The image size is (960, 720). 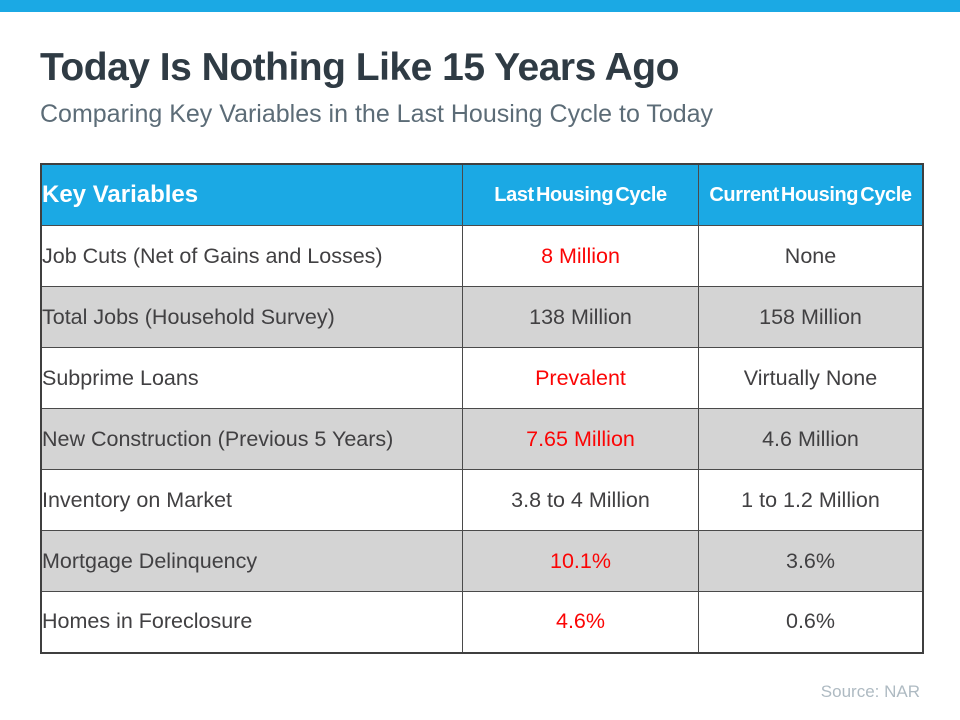 I want to click on page-title: Today Is Nothing Like 15 Years Ago, so click(x=359, y=67).